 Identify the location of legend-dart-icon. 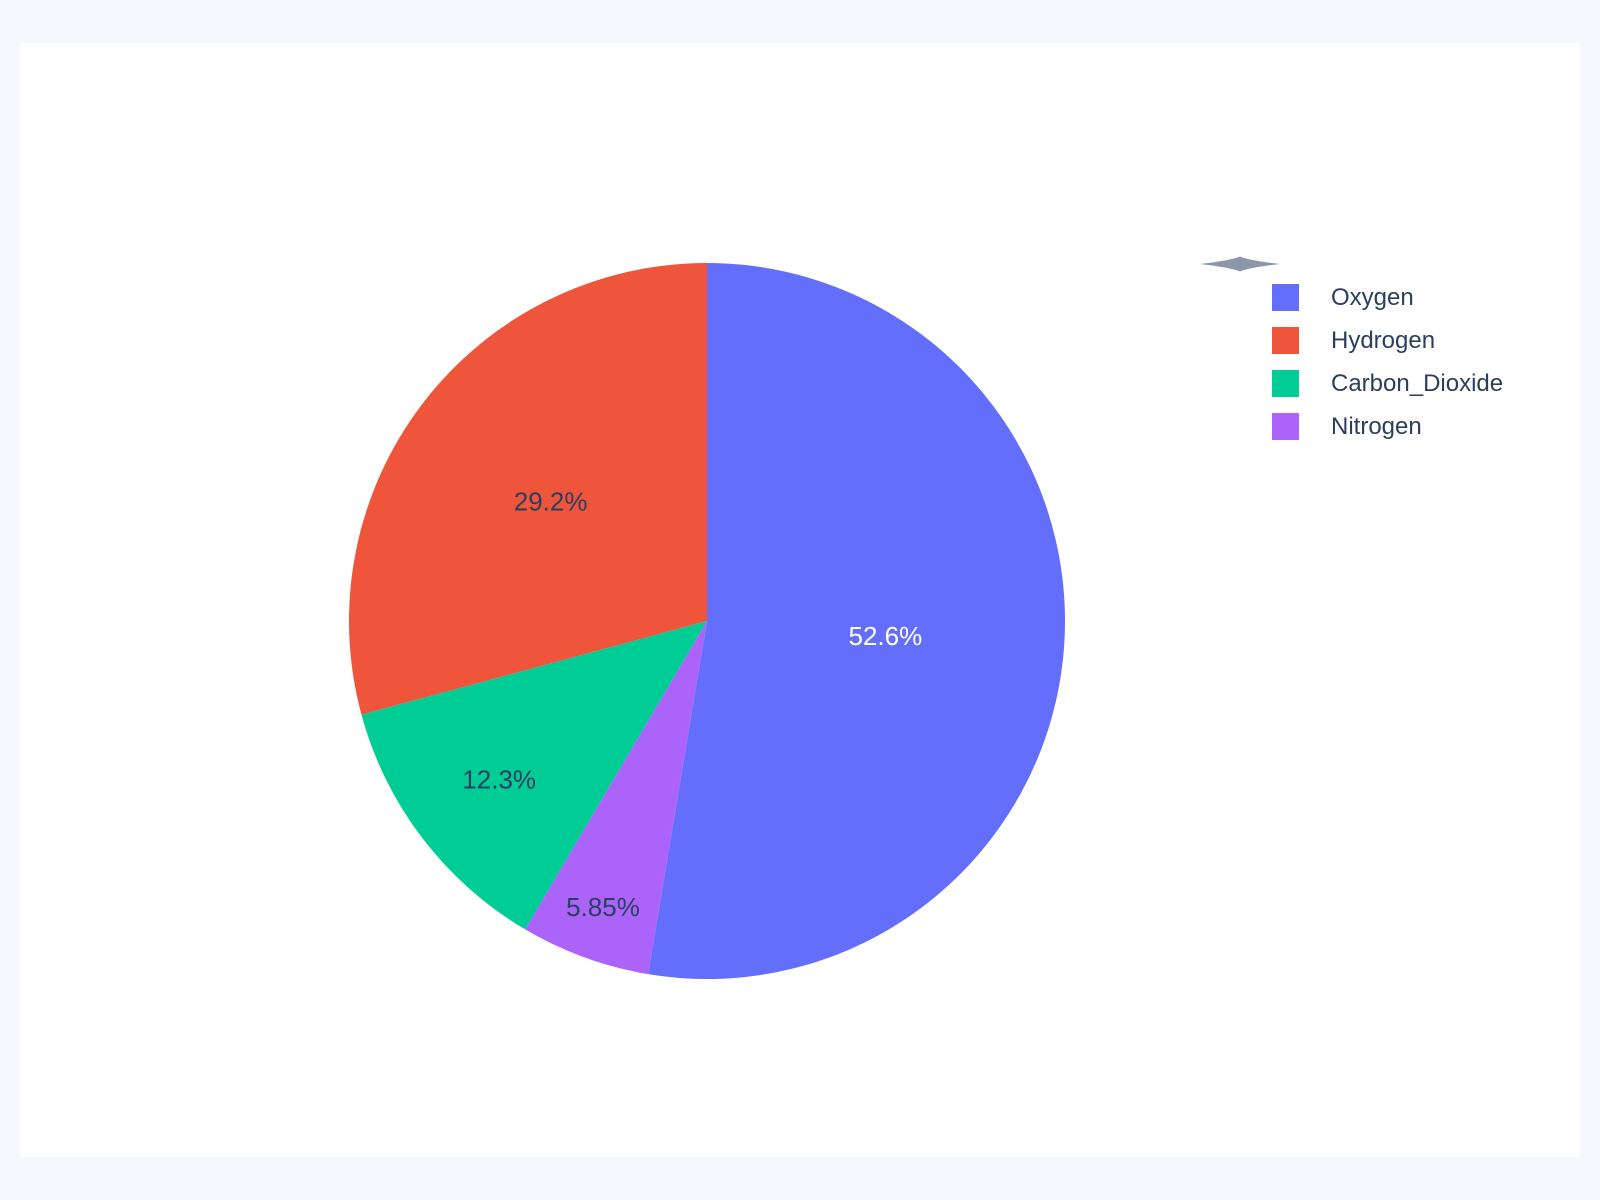
(1240, 264).